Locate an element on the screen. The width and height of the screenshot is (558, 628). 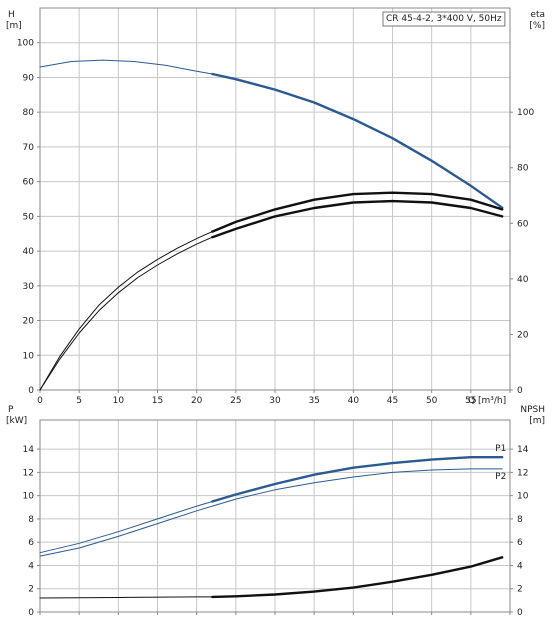
x-axis-tick-label: 15 is located at coordinates (157, 401).